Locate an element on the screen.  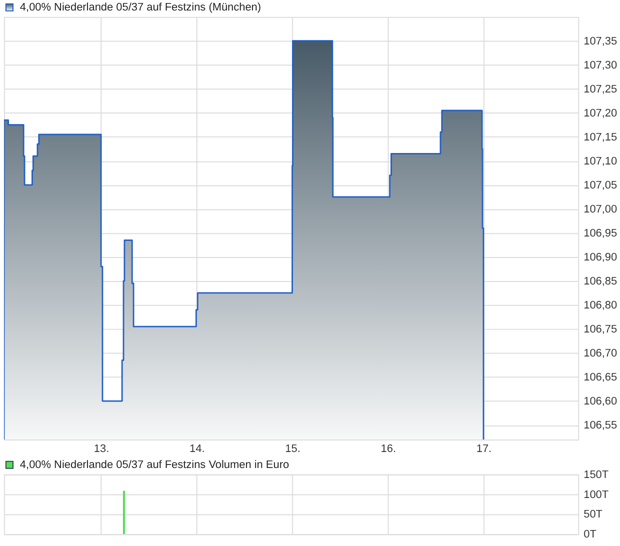
x-tick-label: 17. is located at coordinates (484, 448).